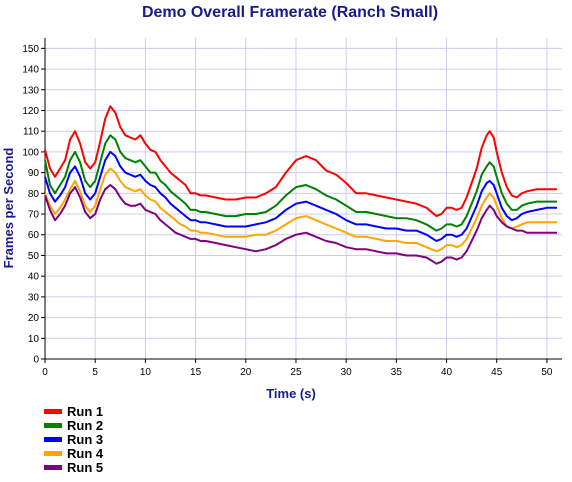 Image resolution: width=572 pixels, height=482 pixels. What do you see at coordinates (95, 372) in the screenshot?
I see `x-tick-label: 5` at bounding box center [95, 372].